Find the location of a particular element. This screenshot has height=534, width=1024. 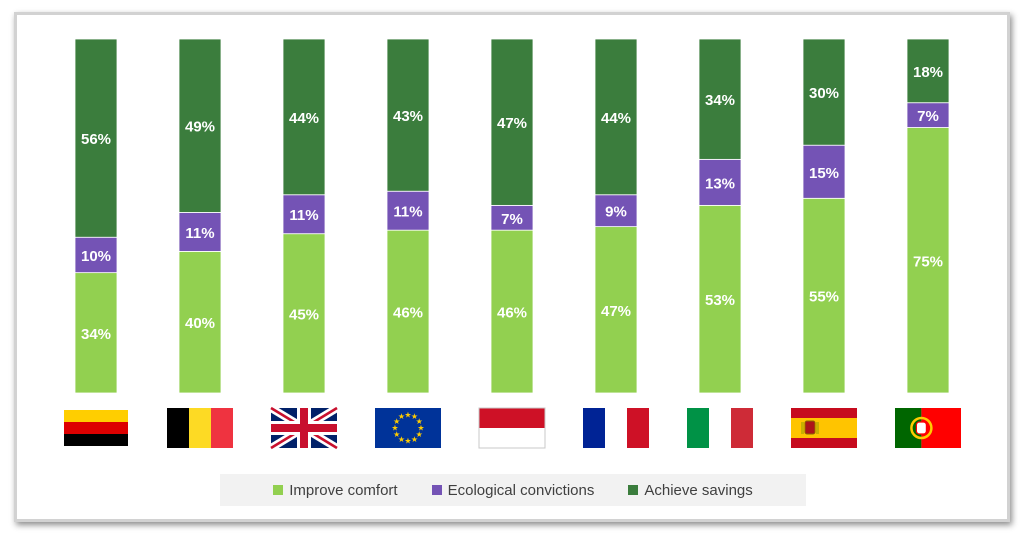

data-label-improve-comfort: 55% is located at coordinates (824, 297).